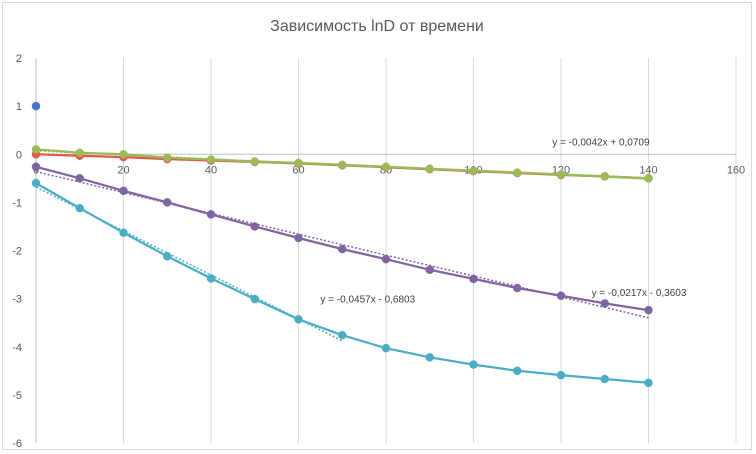  What do you see at coordinates (211, 170) in the screenshot?
I see `x-tick-label: 40` at bounding box center [211, 170].